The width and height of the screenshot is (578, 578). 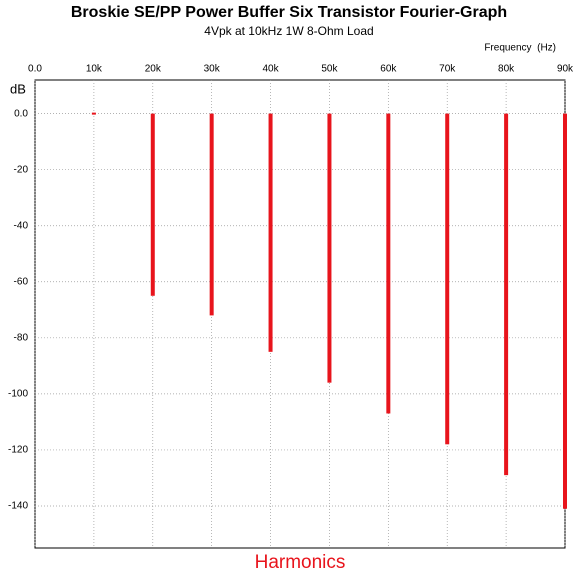 What do you see at coordinates (18, 88) in the screenshot?
I see `y-axis-label: dB` at bounding box center [18, 88].